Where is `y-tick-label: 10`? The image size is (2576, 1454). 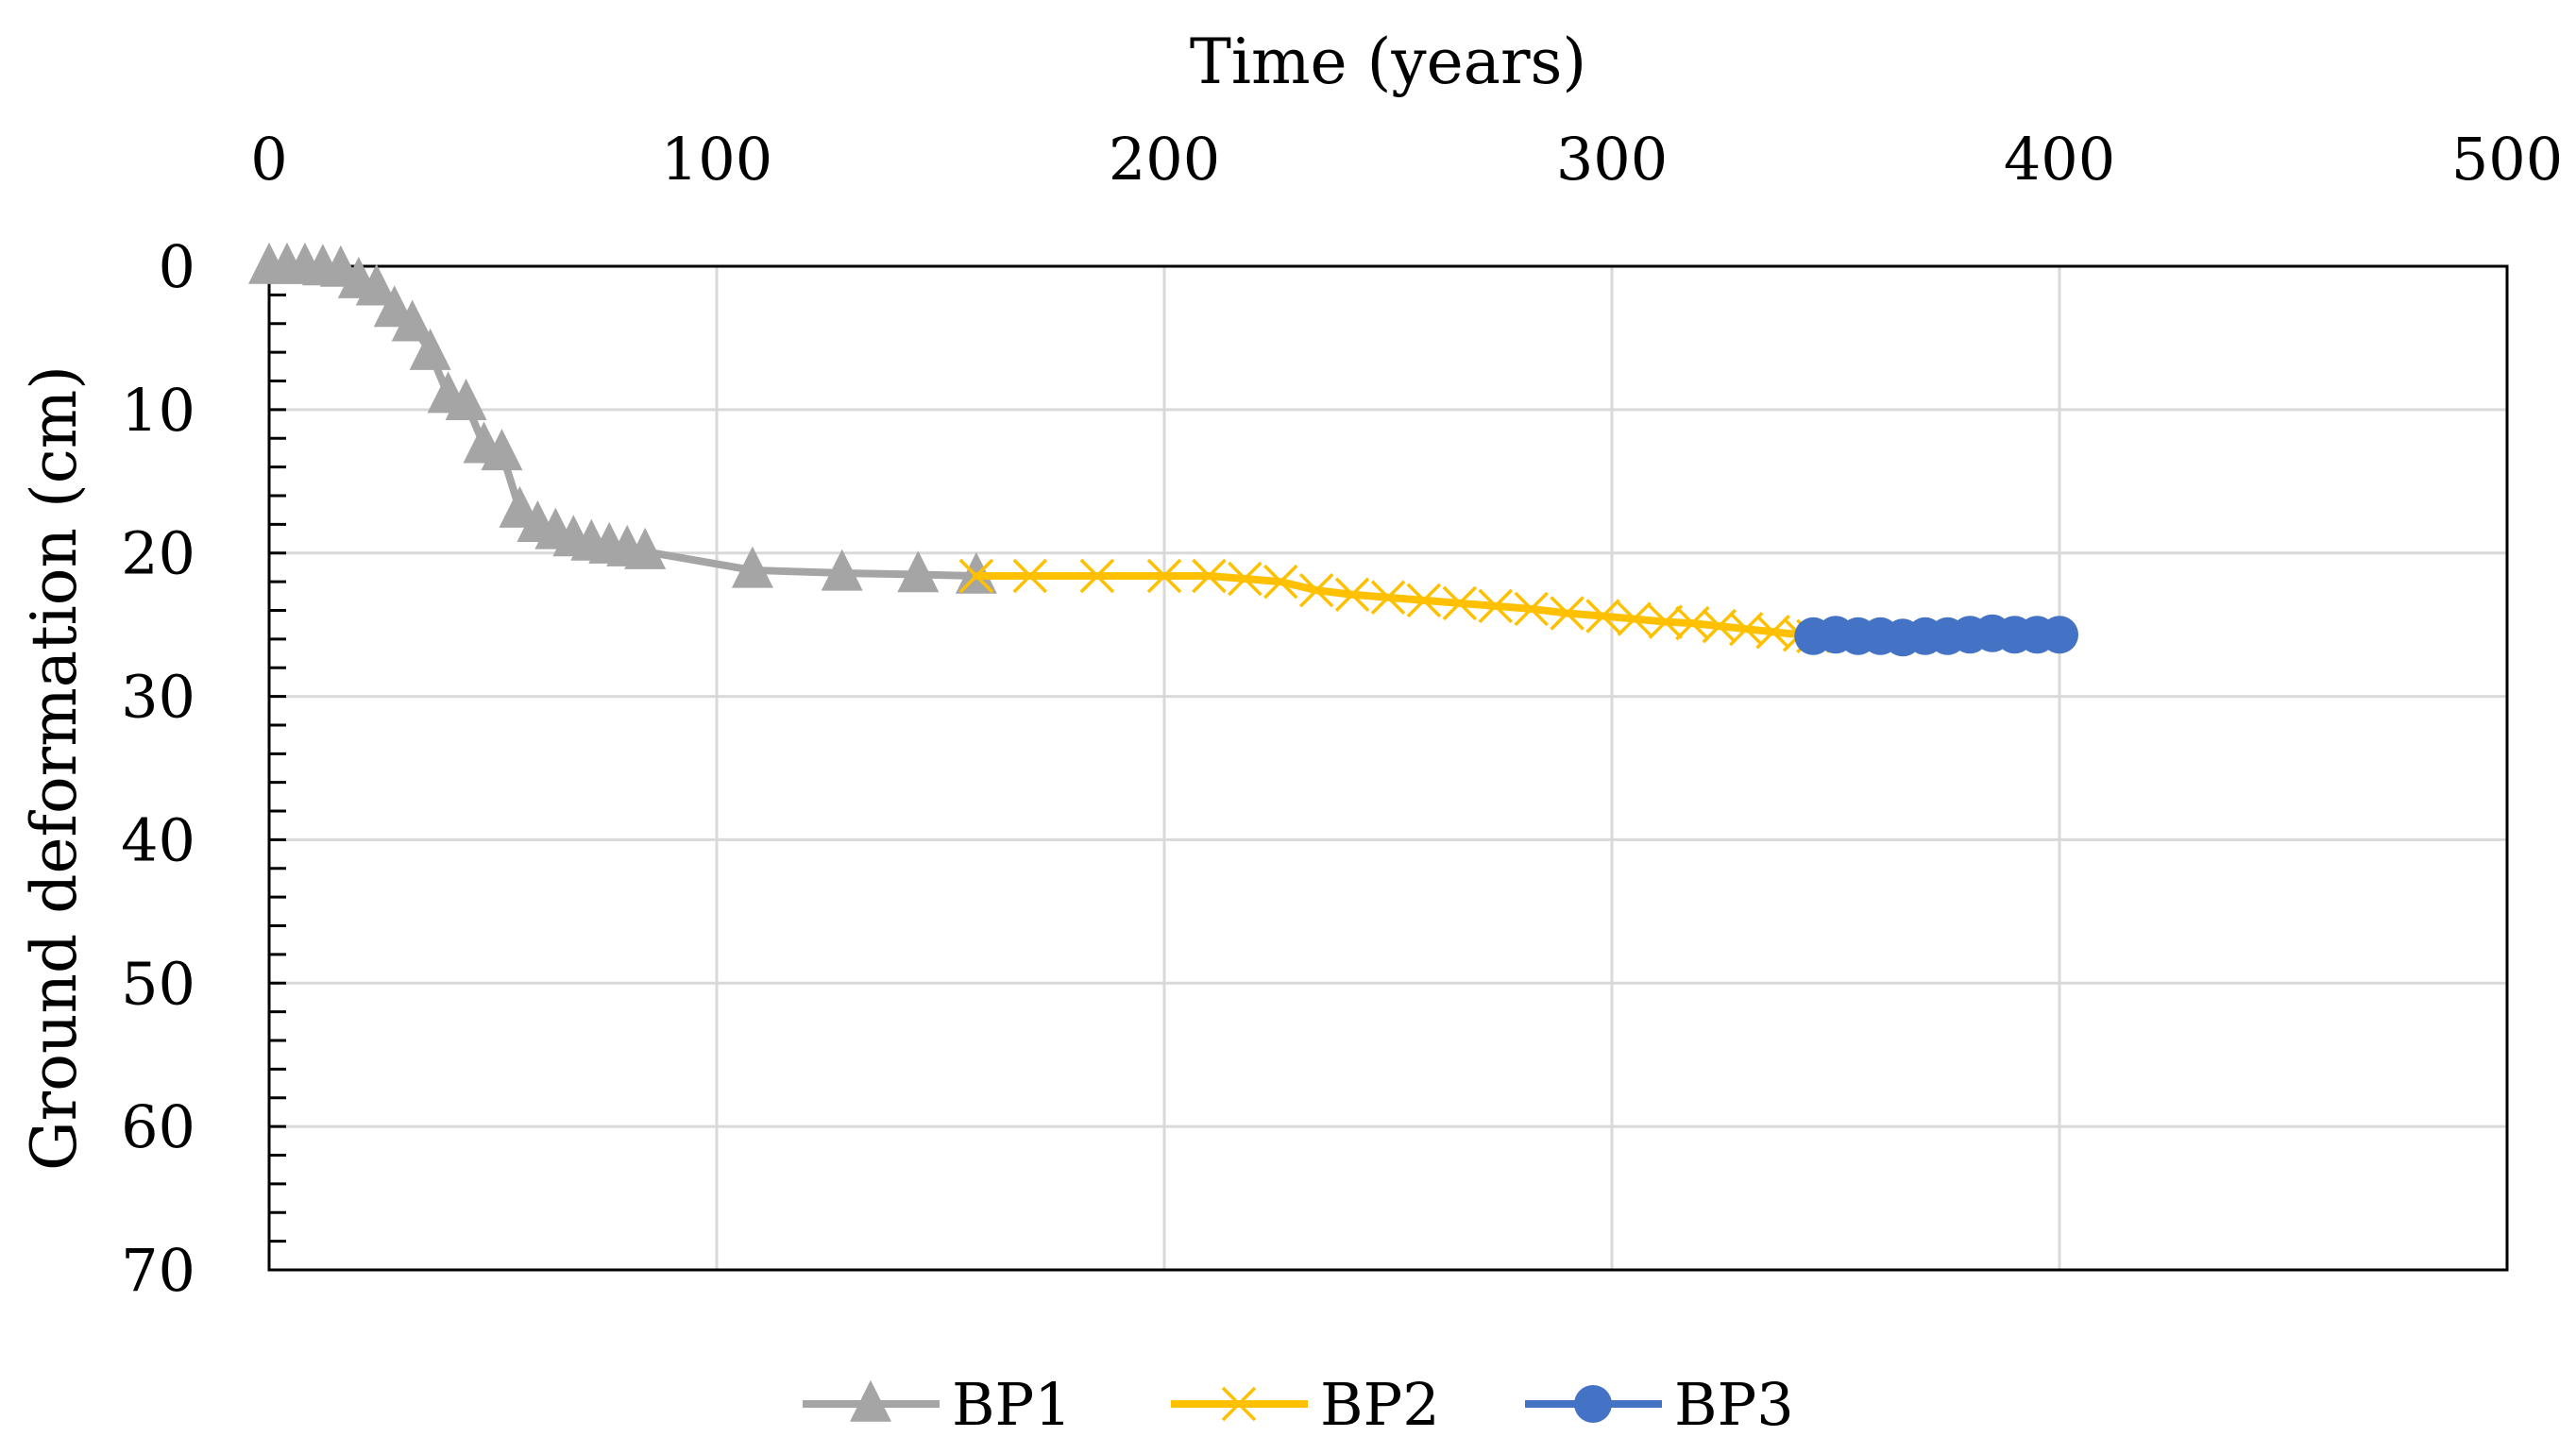 y-tick-label: 10 is located at coordinates (158, 411).